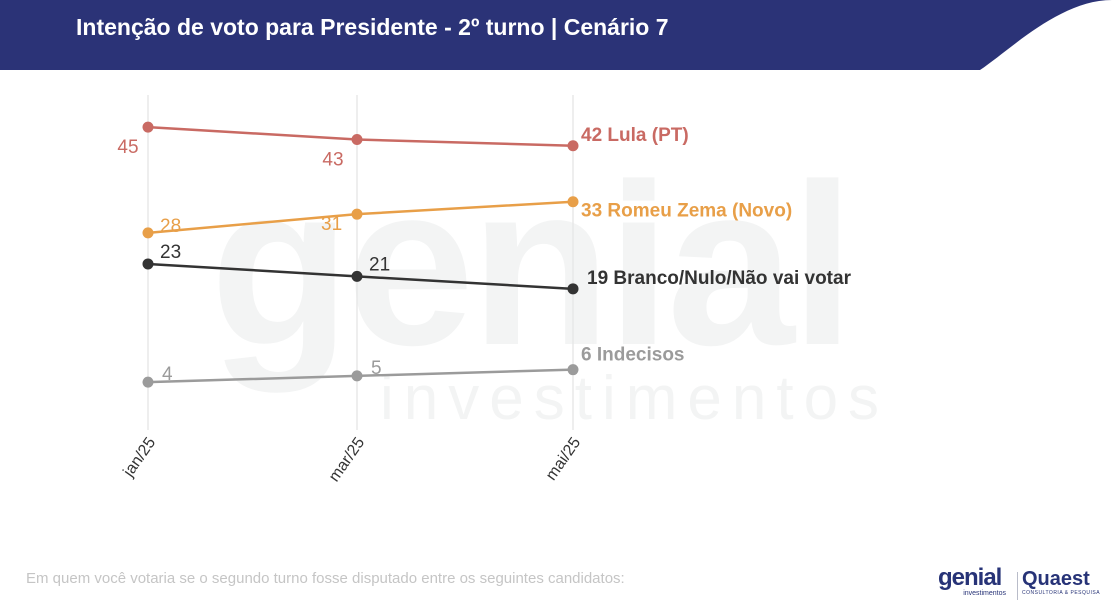 The image size is (1112, 616). I want to click on data-label: 23, so click(170, 252).